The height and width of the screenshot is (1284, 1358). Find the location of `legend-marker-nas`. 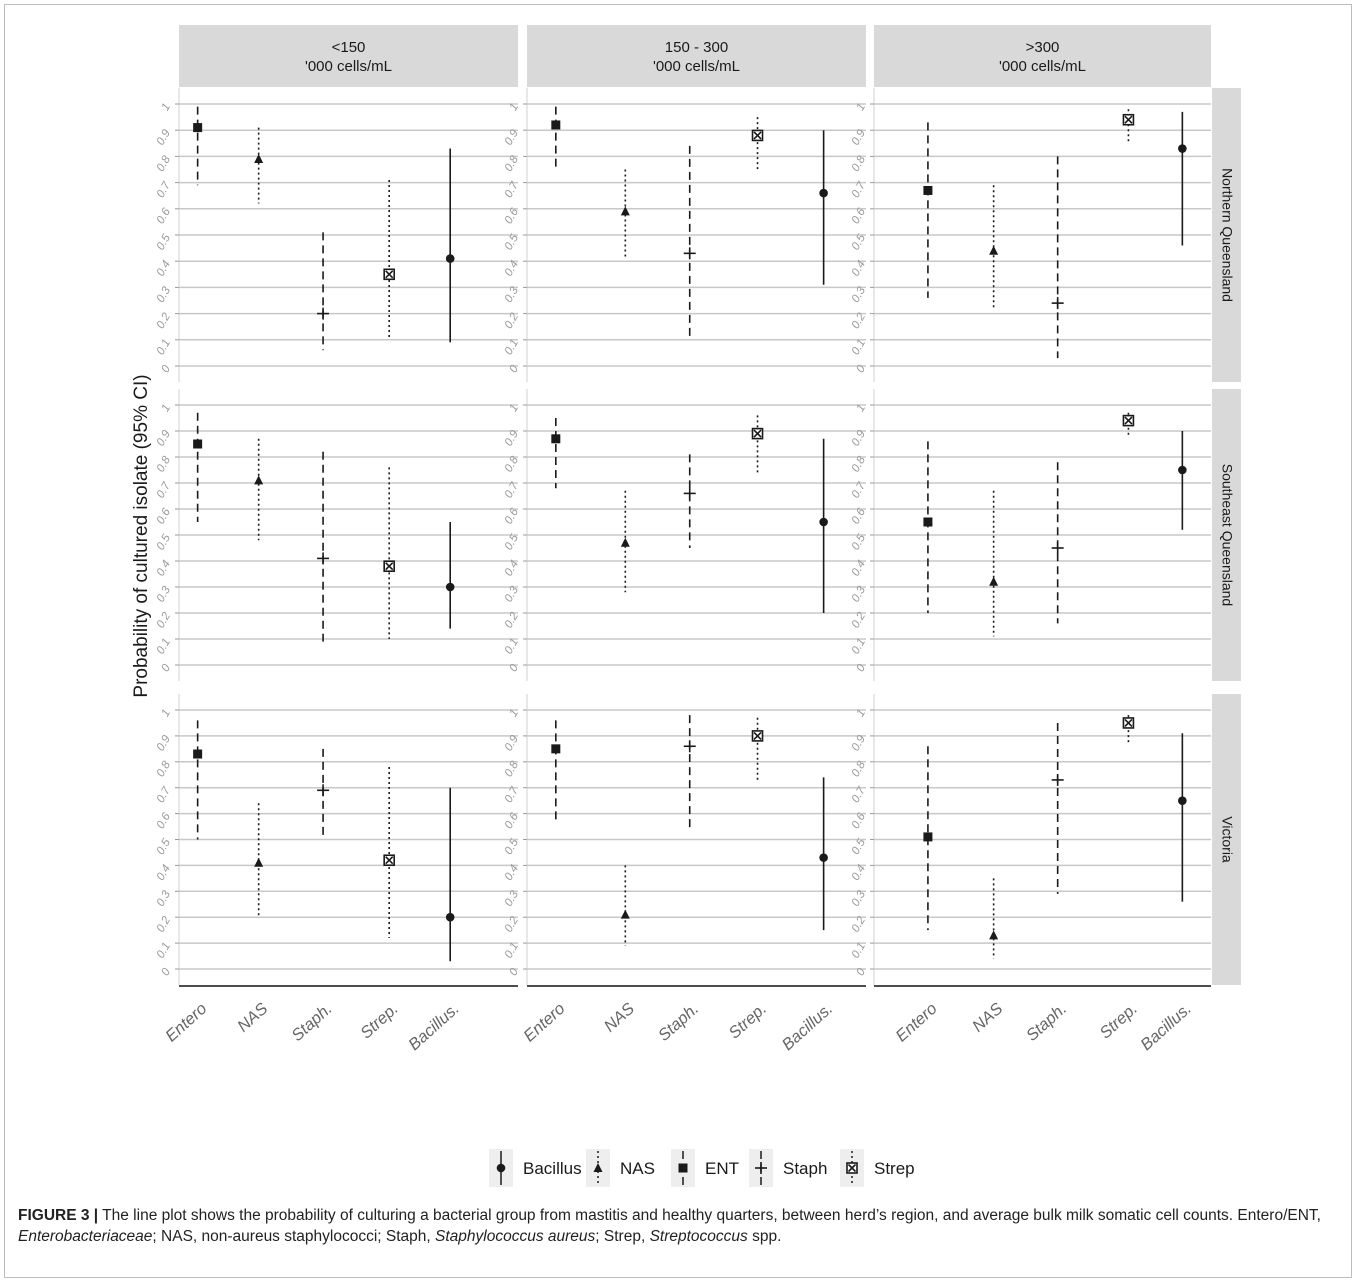

legend-marker-nas is located at coordinates (598, 1167).